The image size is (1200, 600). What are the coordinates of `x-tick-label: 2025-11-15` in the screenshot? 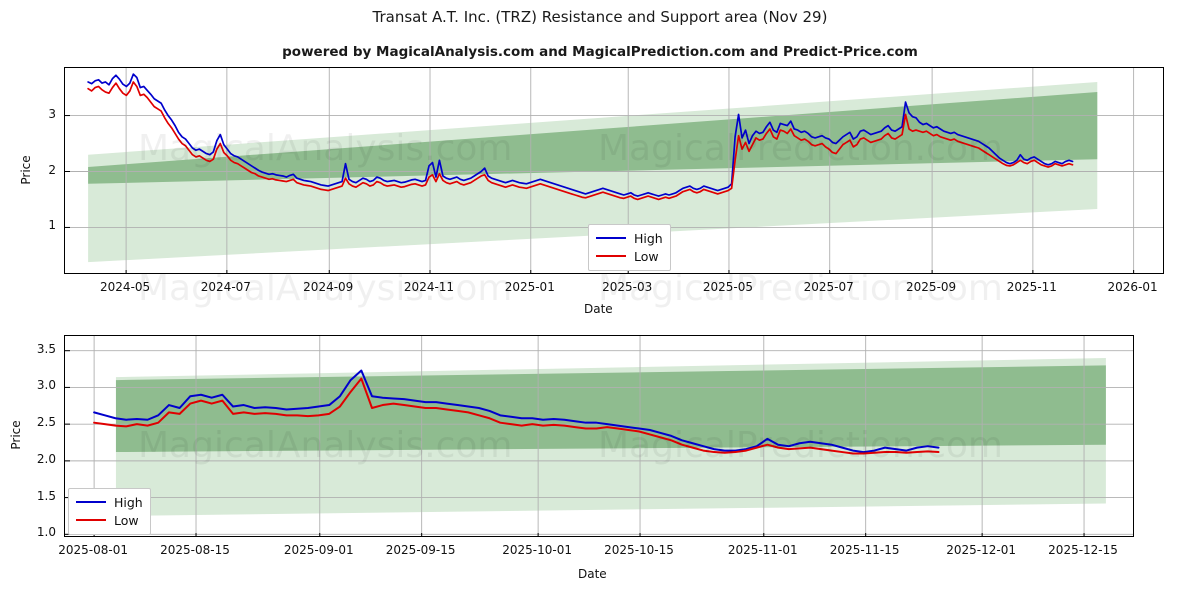 It's located at (864, 550).